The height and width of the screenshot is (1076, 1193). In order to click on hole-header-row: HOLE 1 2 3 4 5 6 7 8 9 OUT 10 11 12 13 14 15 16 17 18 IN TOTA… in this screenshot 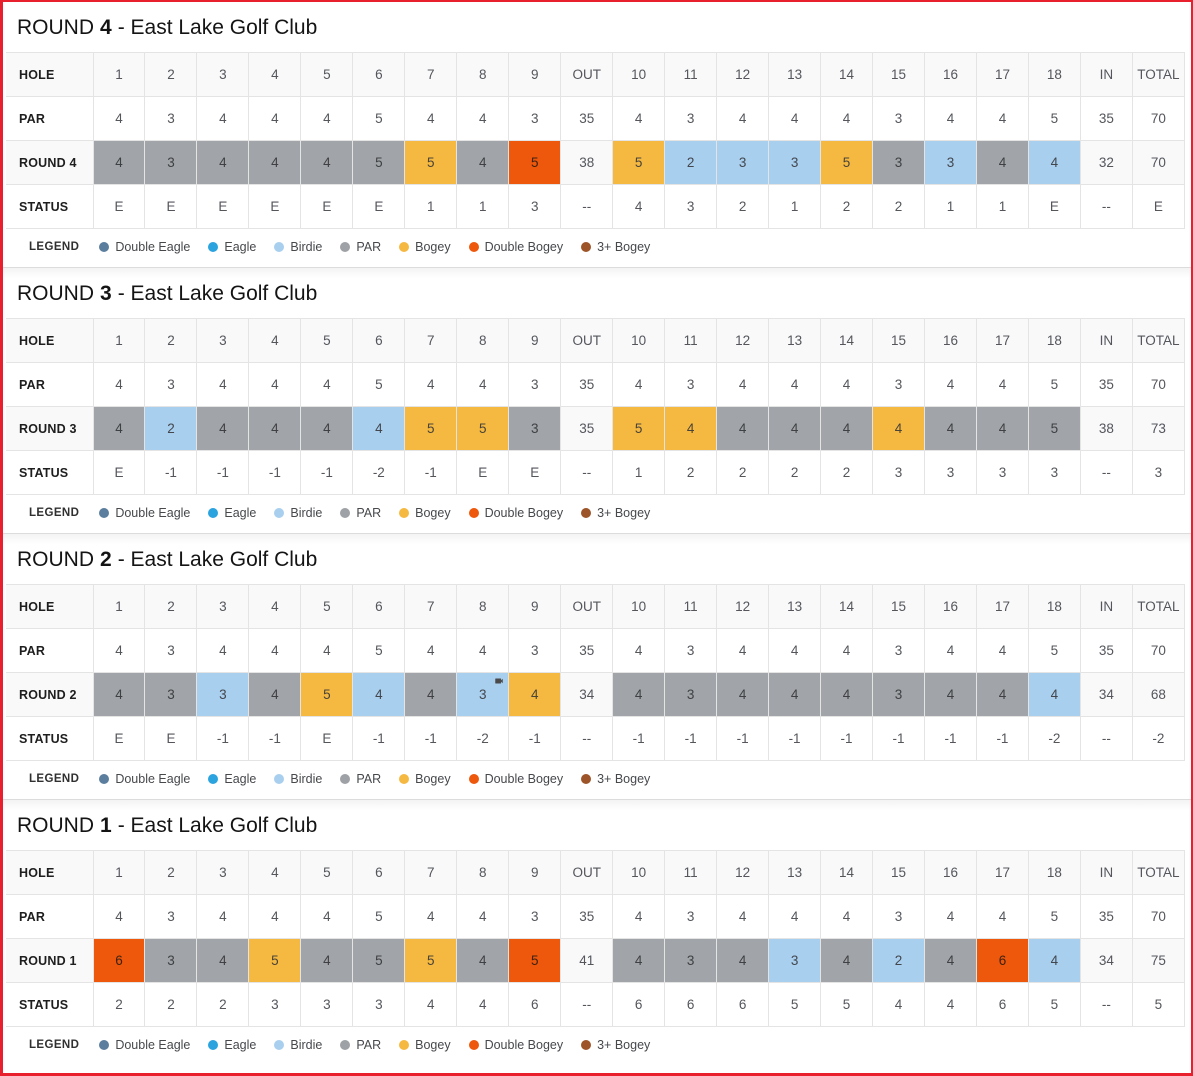, I will do `click(596, 872)`.